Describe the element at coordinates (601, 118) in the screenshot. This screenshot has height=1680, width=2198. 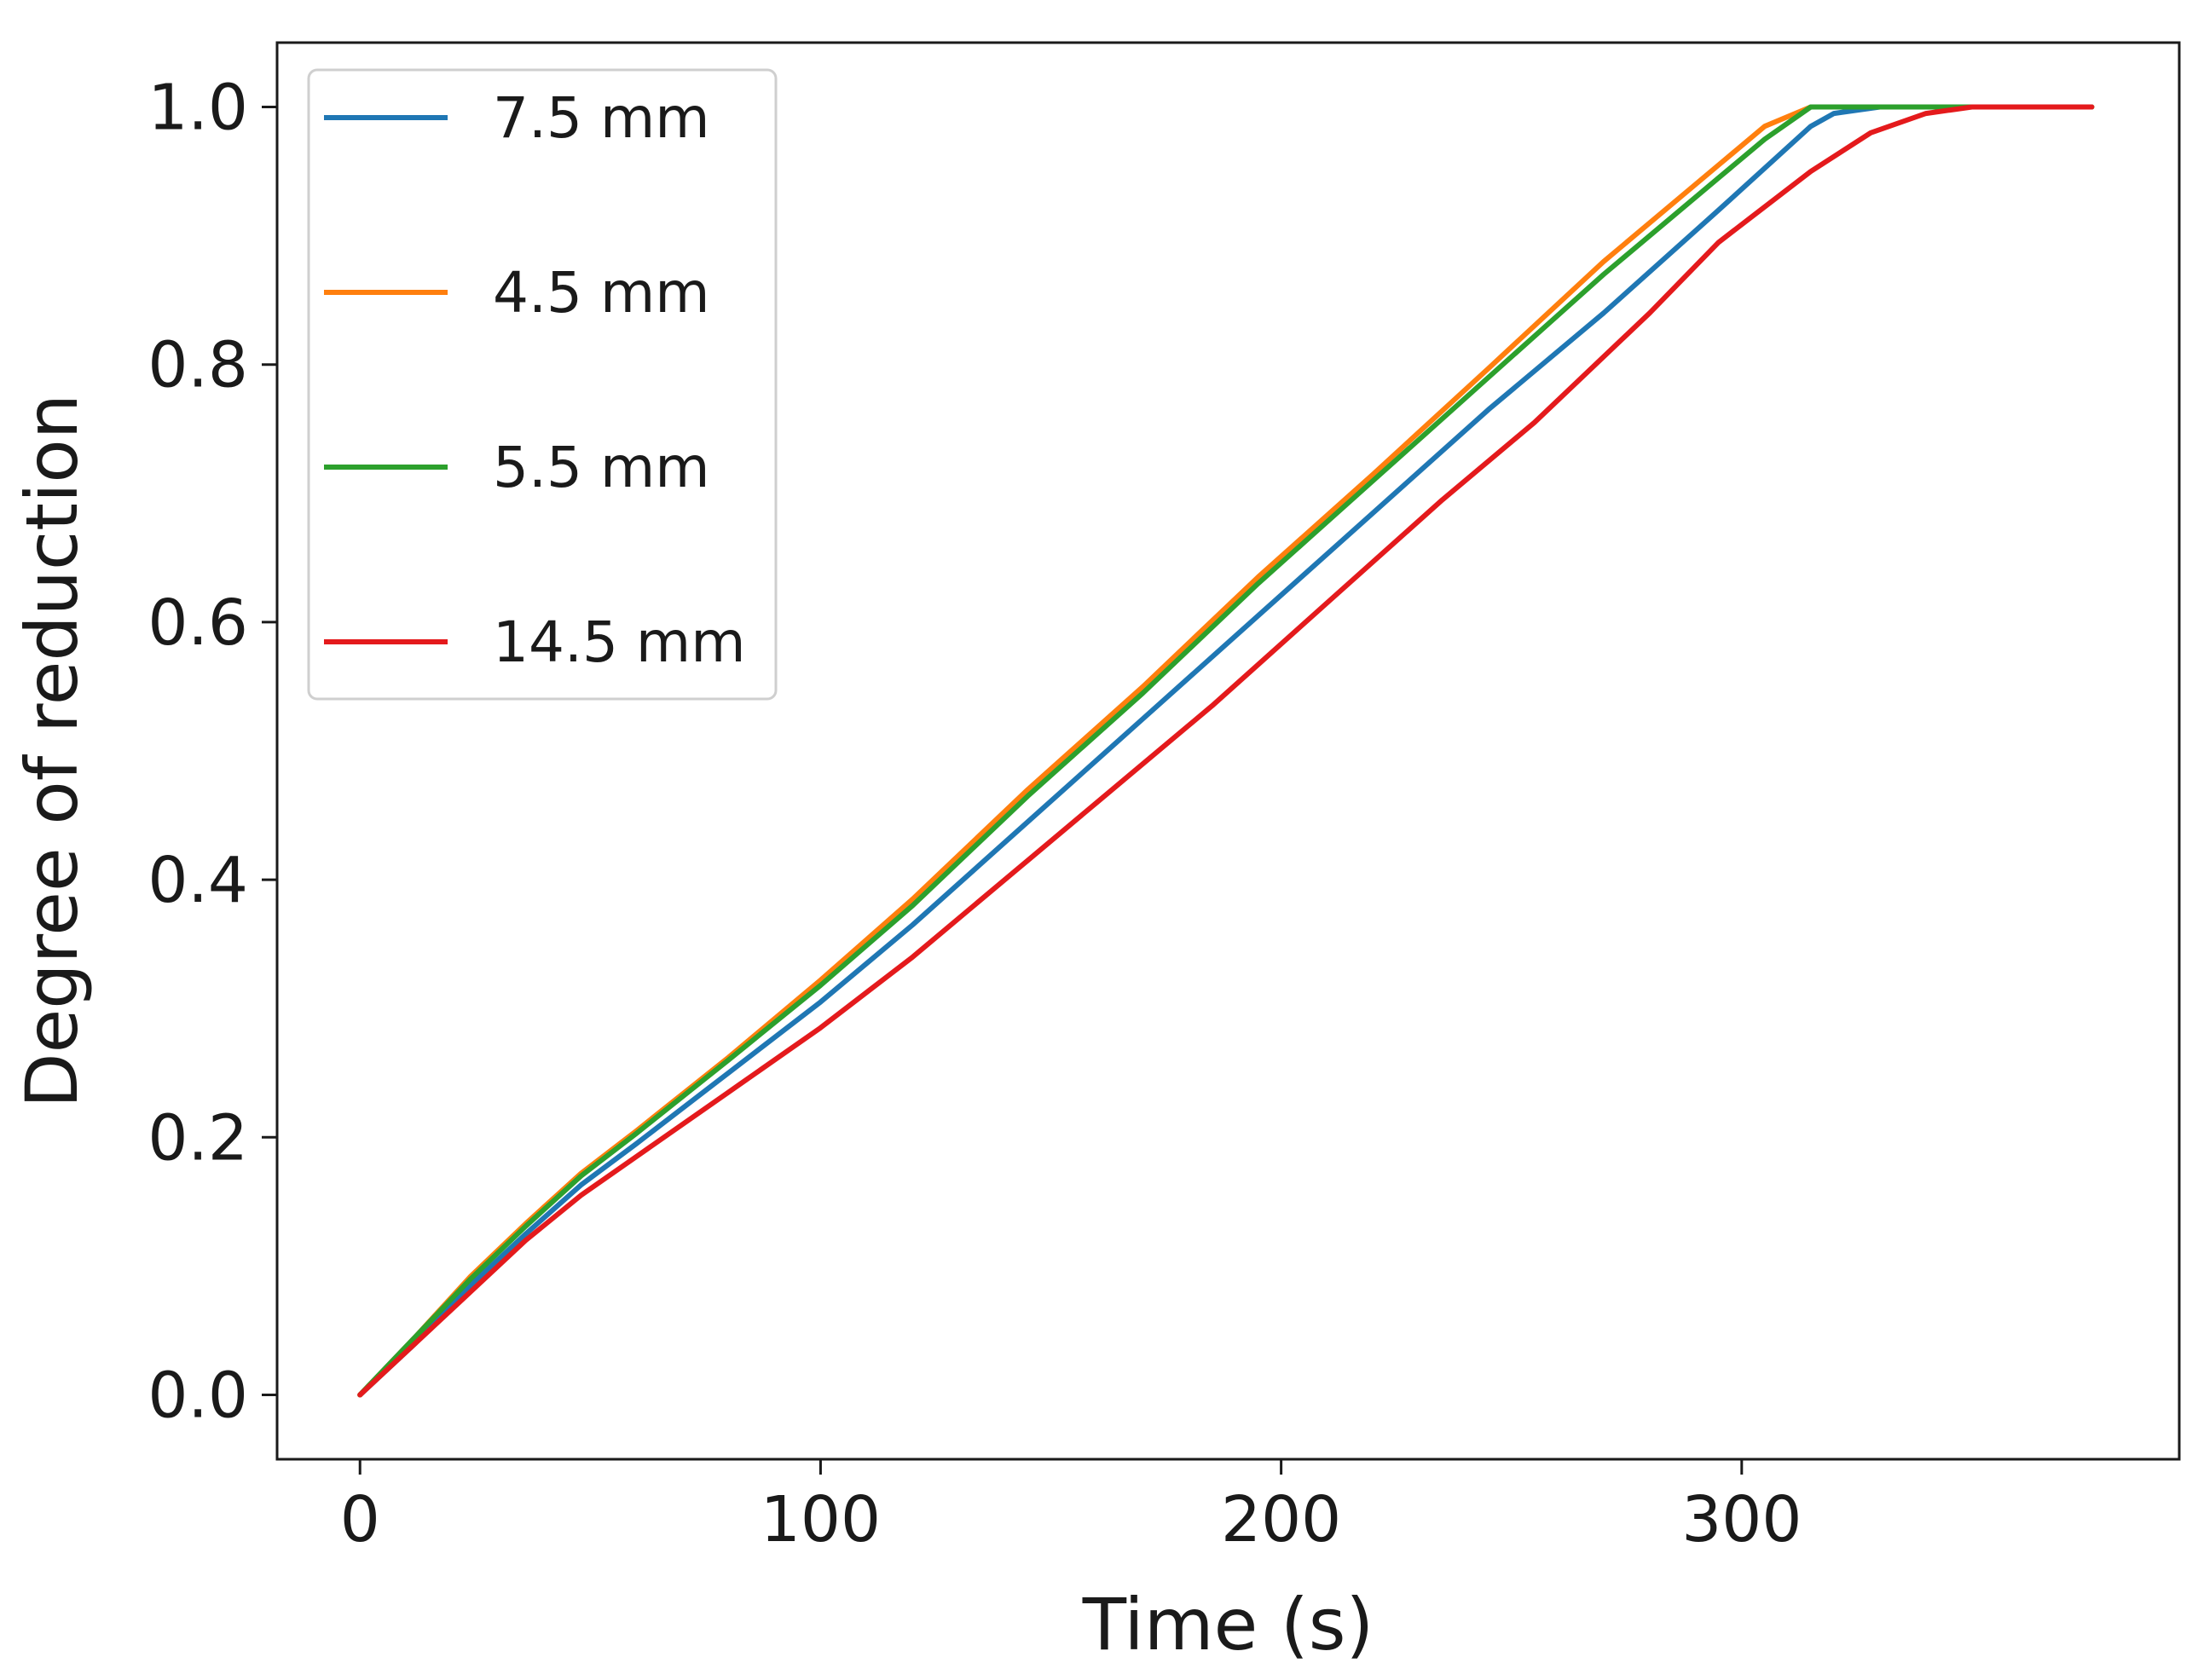
I see `legend-label: 7.5 mm` at that location.